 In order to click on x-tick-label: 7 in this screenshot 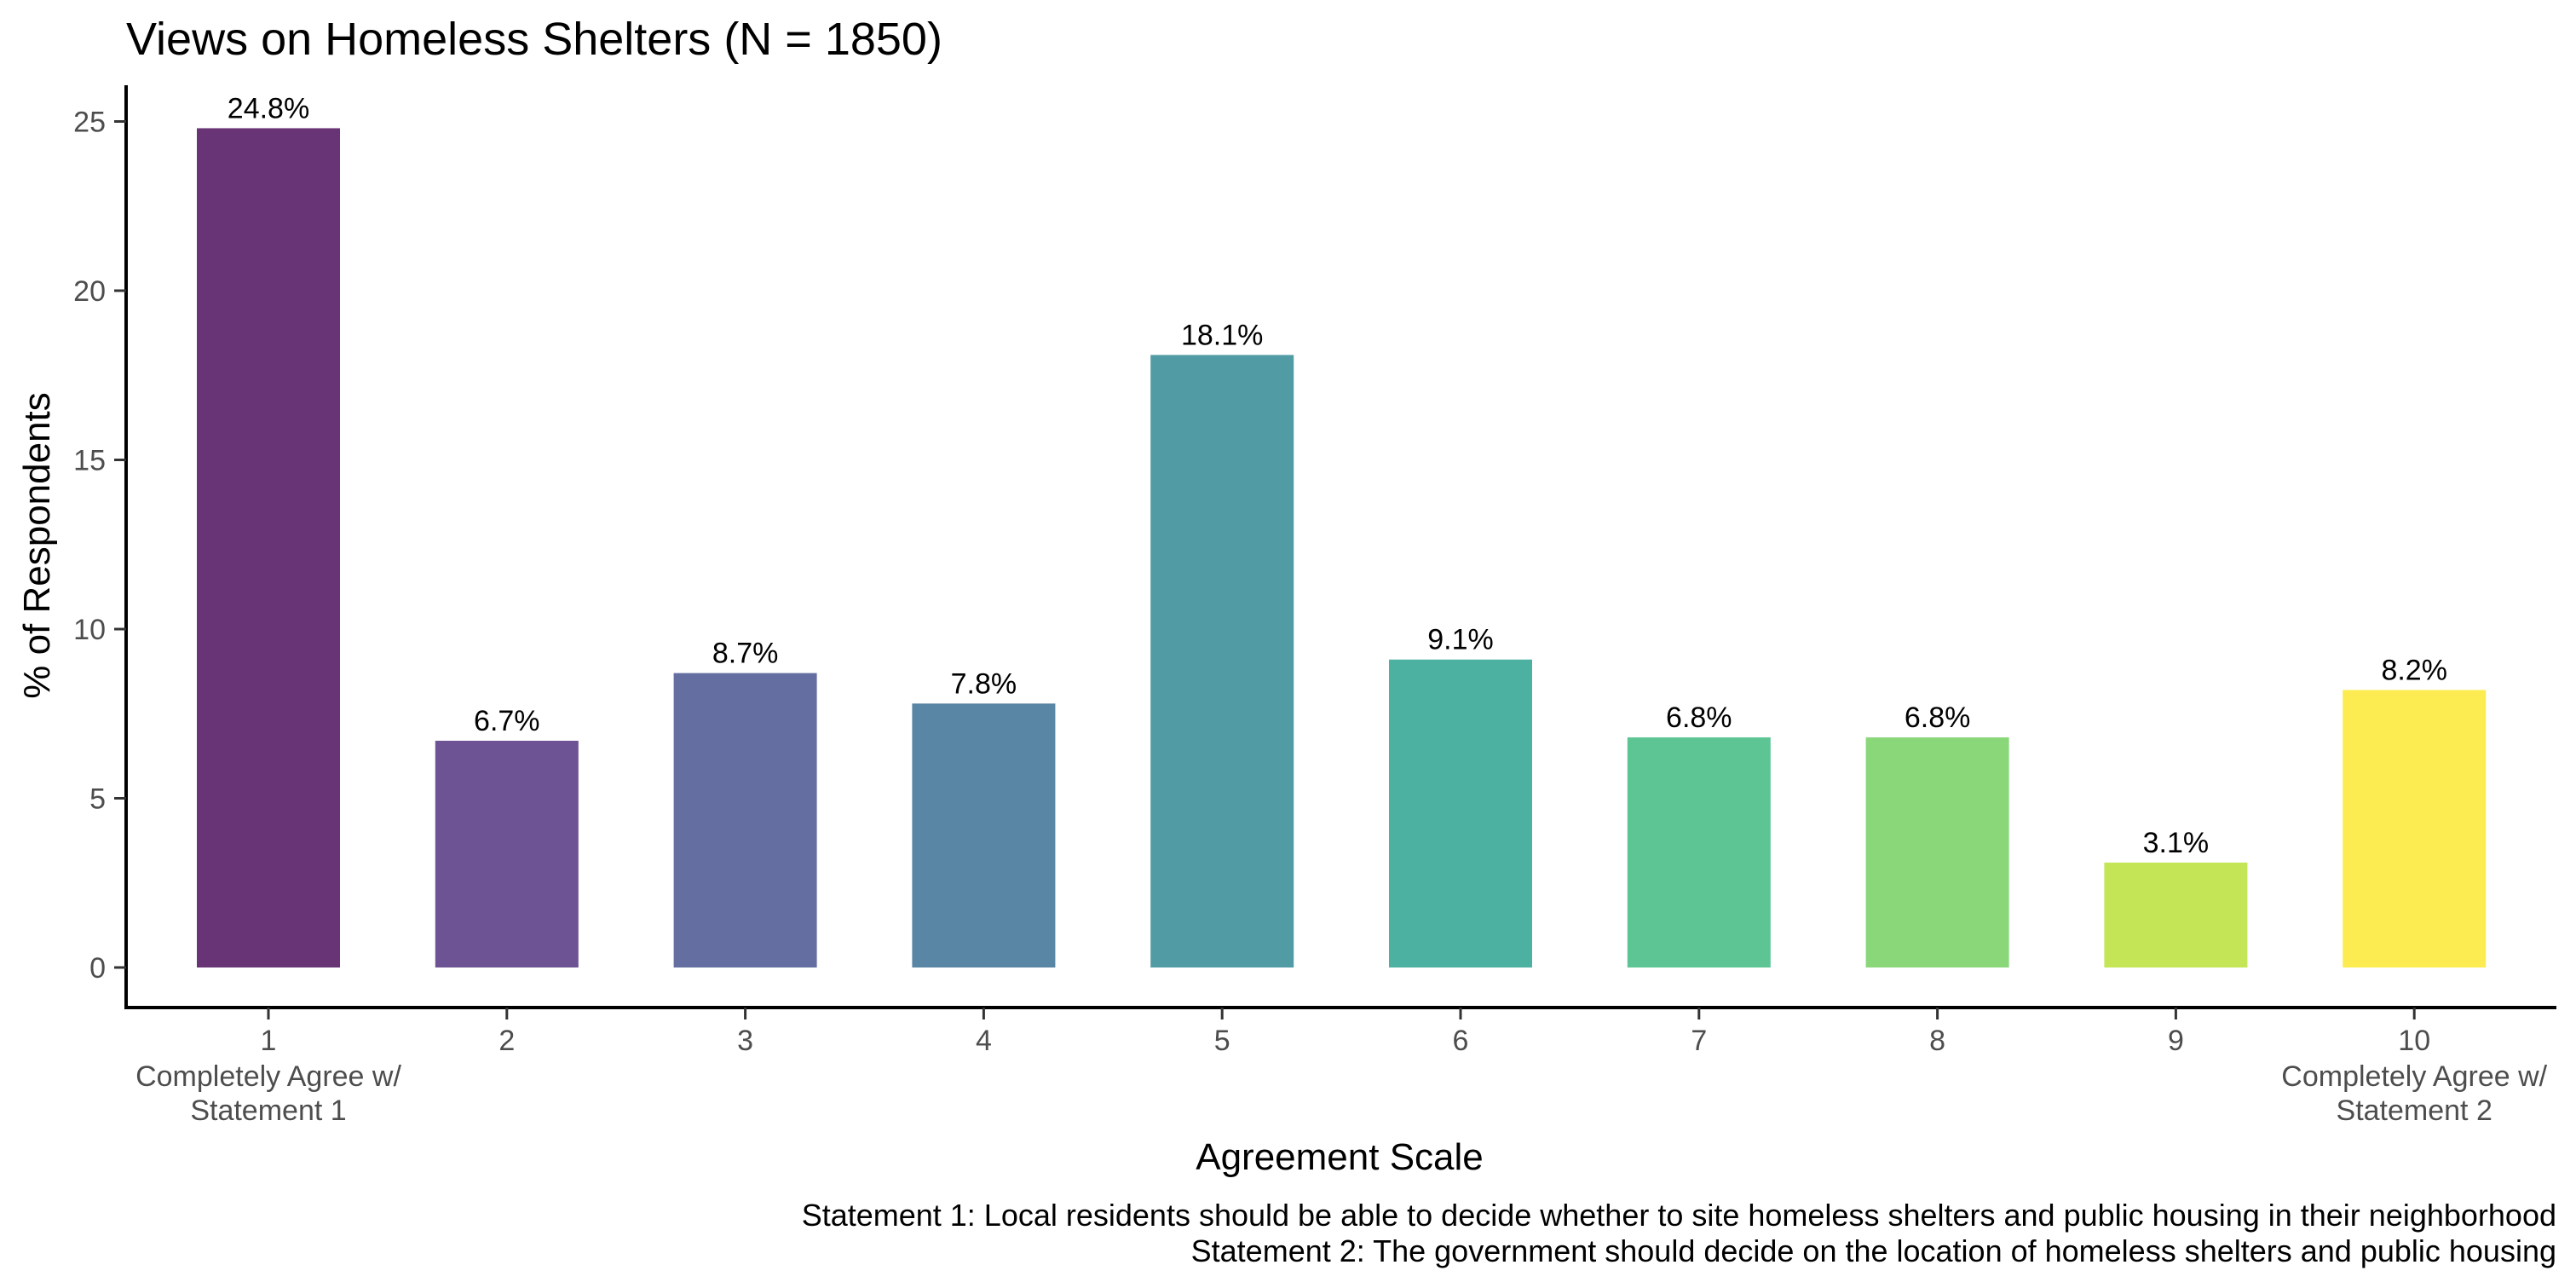, I will do `click(1699, 1041)`.